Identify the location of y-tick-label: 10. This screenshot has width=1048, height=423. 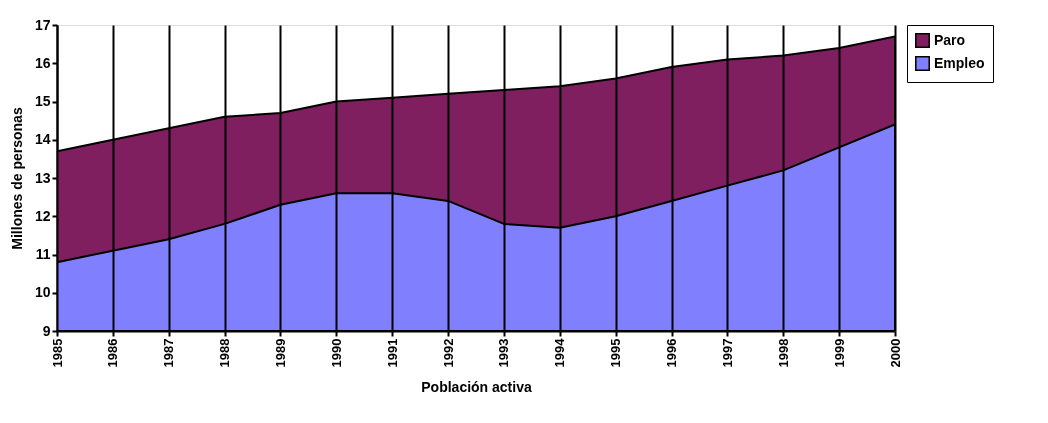
(42, 292).